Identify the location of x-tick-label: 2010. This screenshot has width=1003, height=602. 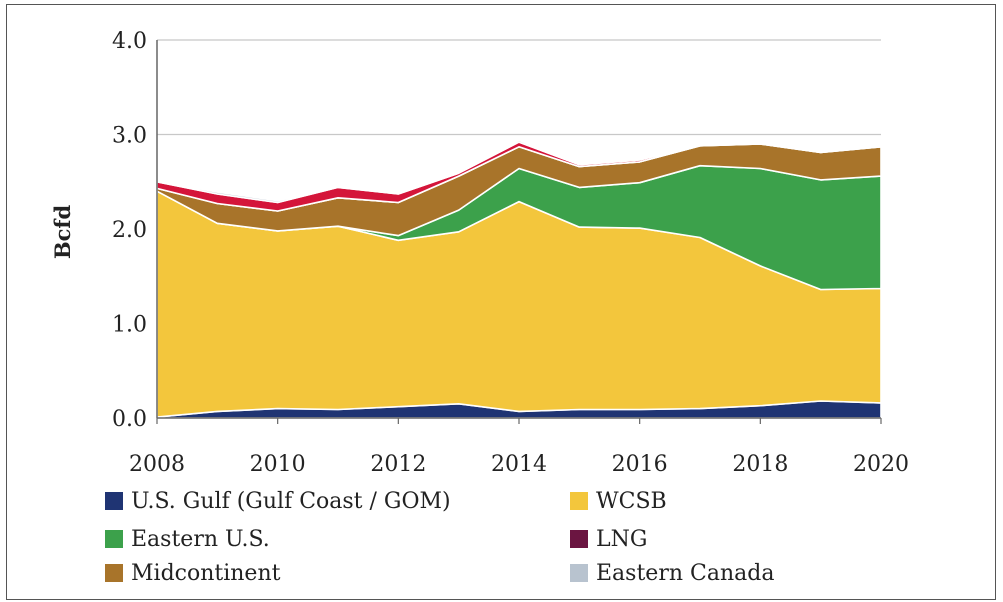
(278, 464).